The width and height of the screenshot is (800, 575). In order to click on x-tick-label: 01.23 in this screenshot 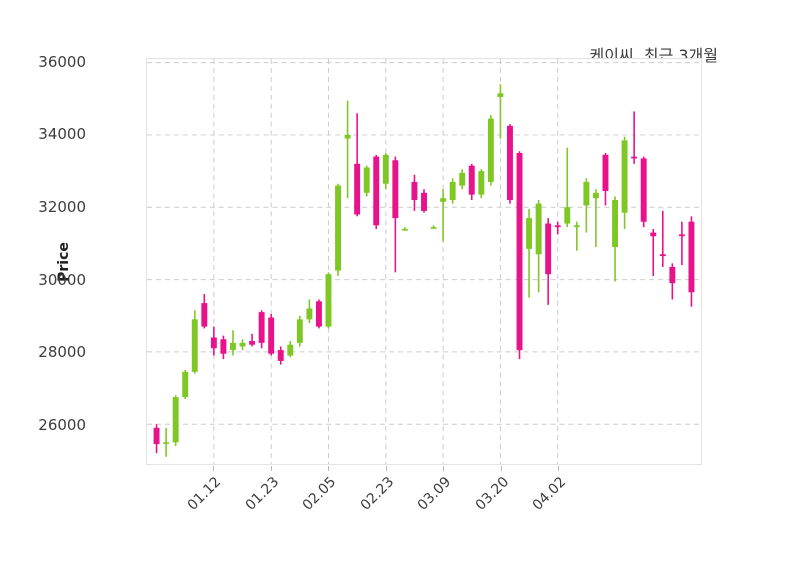, I will do `click(262, 494)`.